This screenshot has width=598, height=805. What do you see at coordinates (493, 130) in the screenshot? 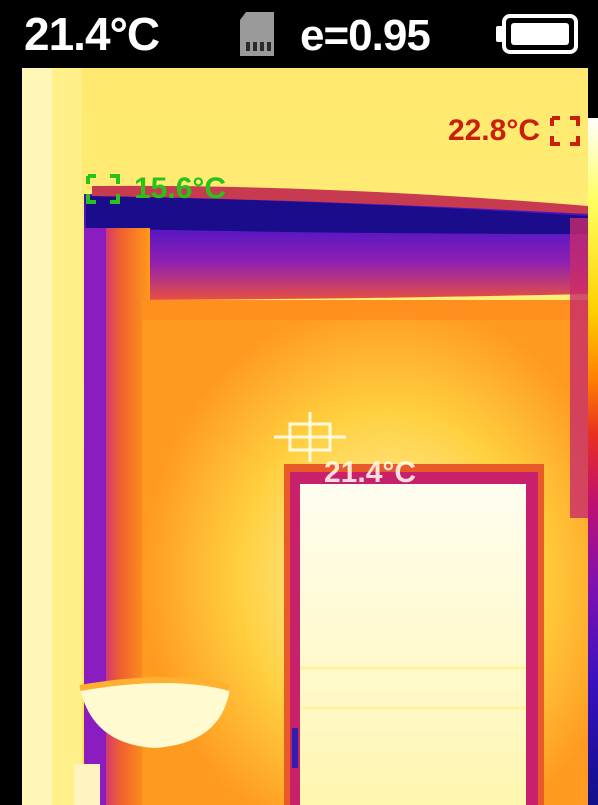
I see `max-temperature-label: 22.8°C` at bounding box center [493, 130].